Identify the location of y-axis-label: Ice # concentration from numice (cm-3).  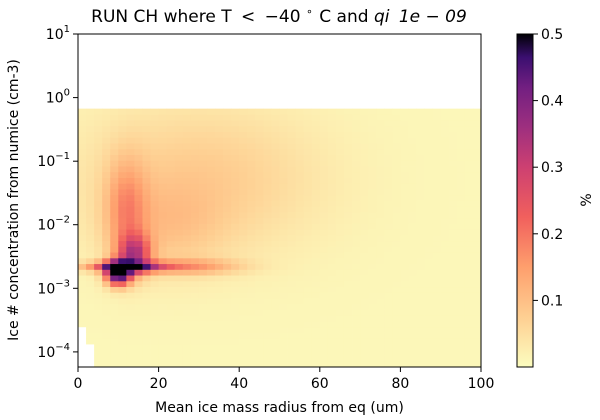
(14, 200).